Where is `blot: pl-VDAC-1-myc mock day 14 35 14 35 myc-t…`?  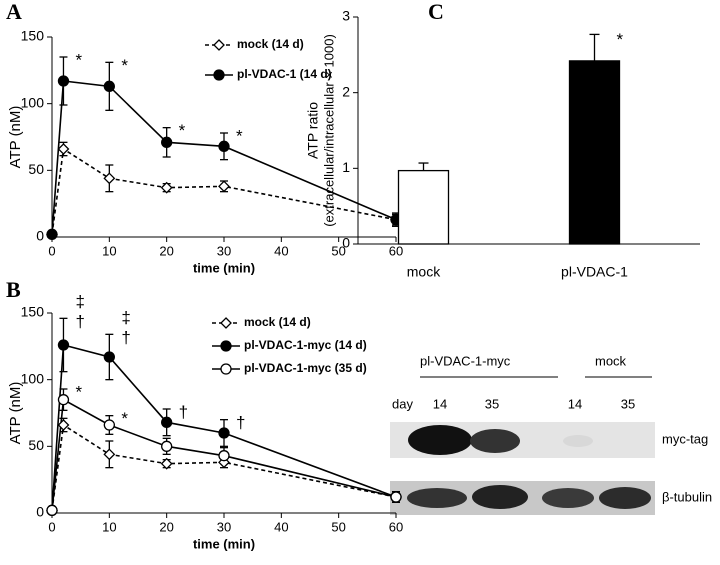 blot: pl-VDAC-1-myc mock day 14 35 14 35 myc-t… is located at coordinates (551, 434).